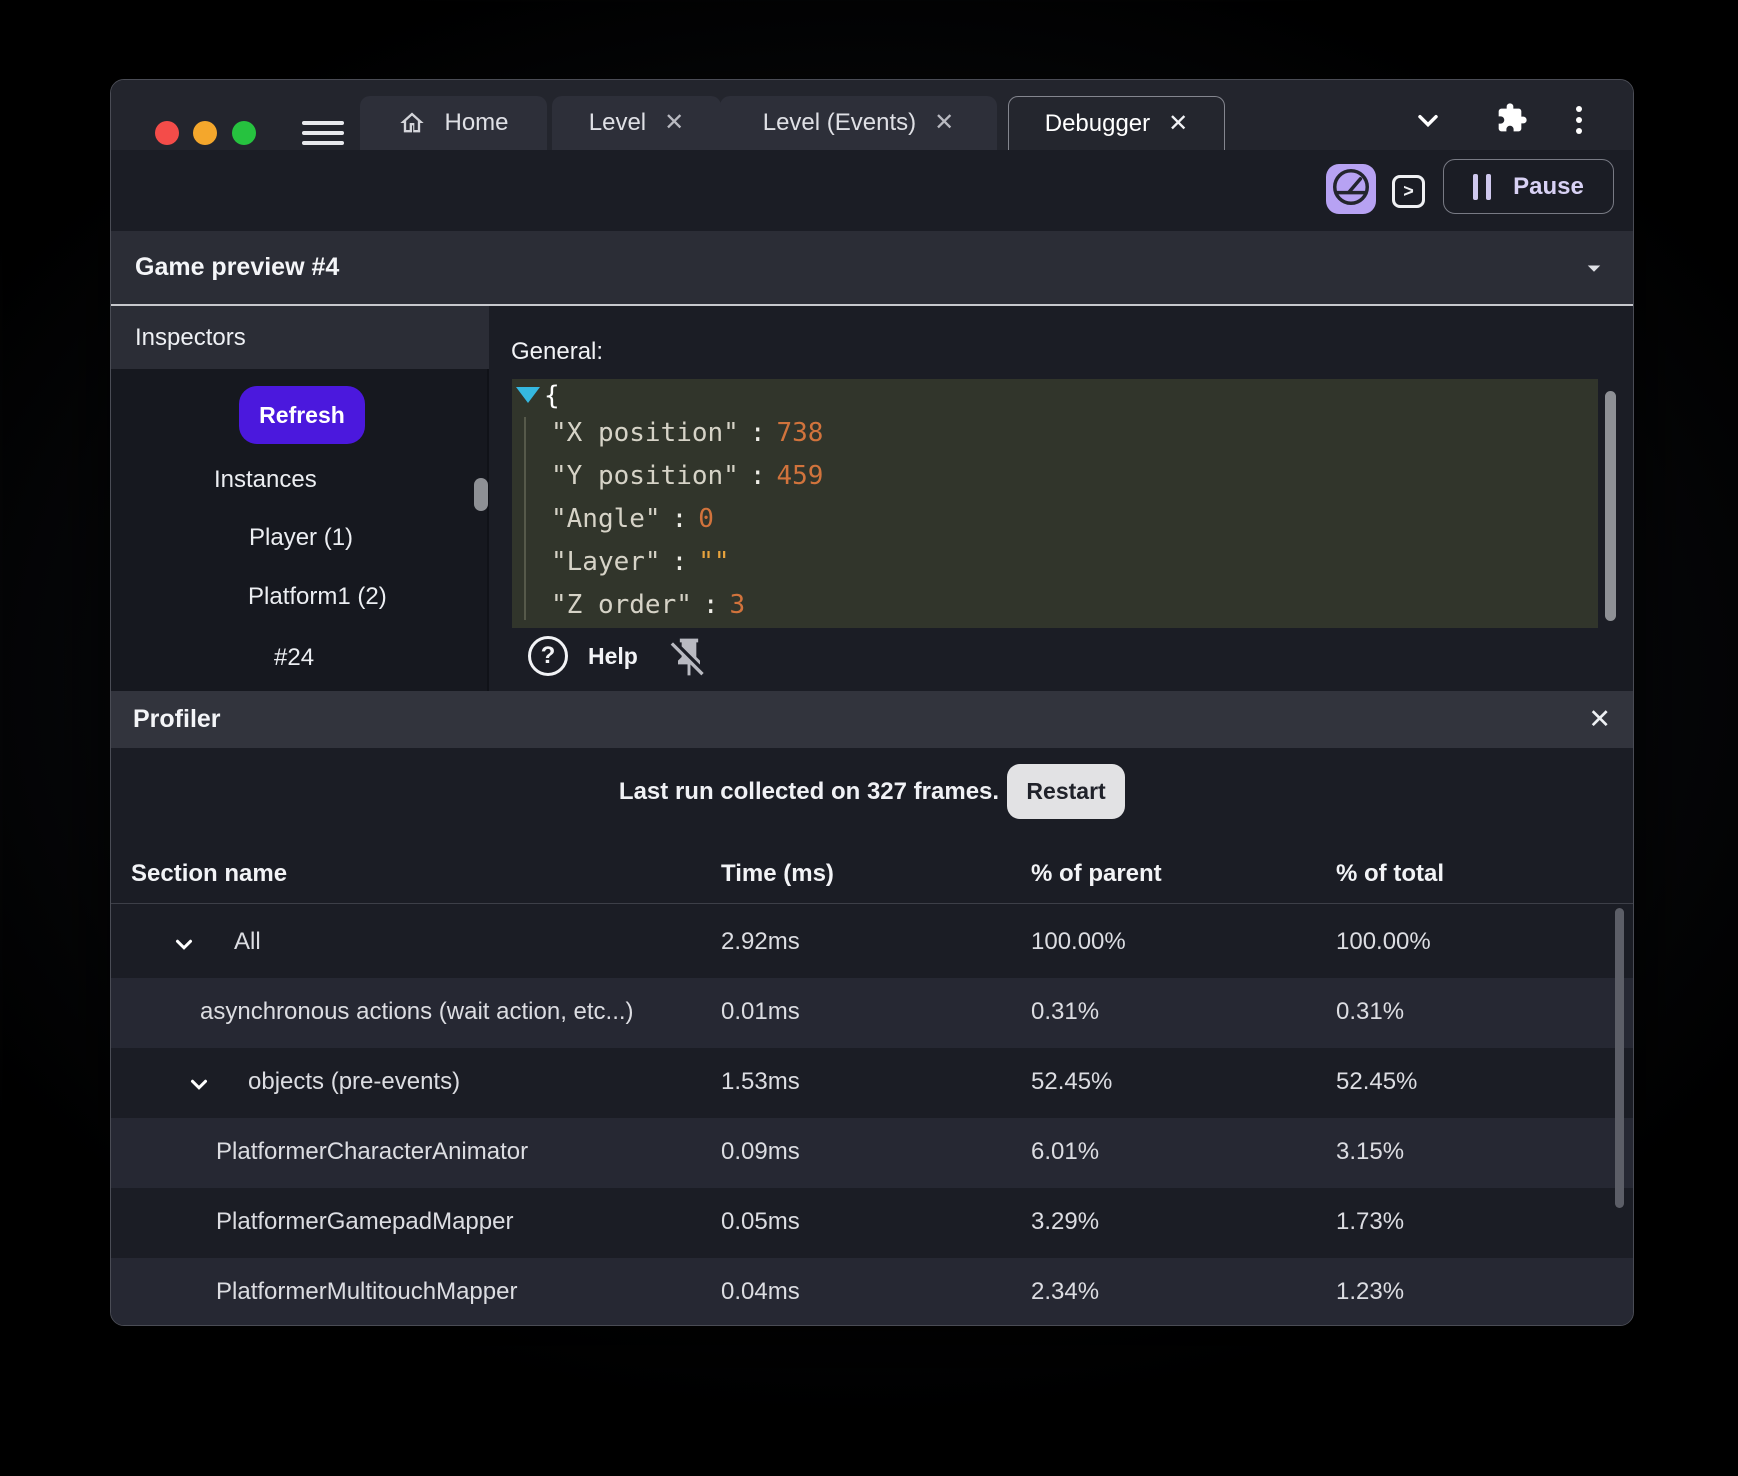 The width and height of the screenshot is (1738, 1476). I want to click on section-name: All, so click(247, 941).